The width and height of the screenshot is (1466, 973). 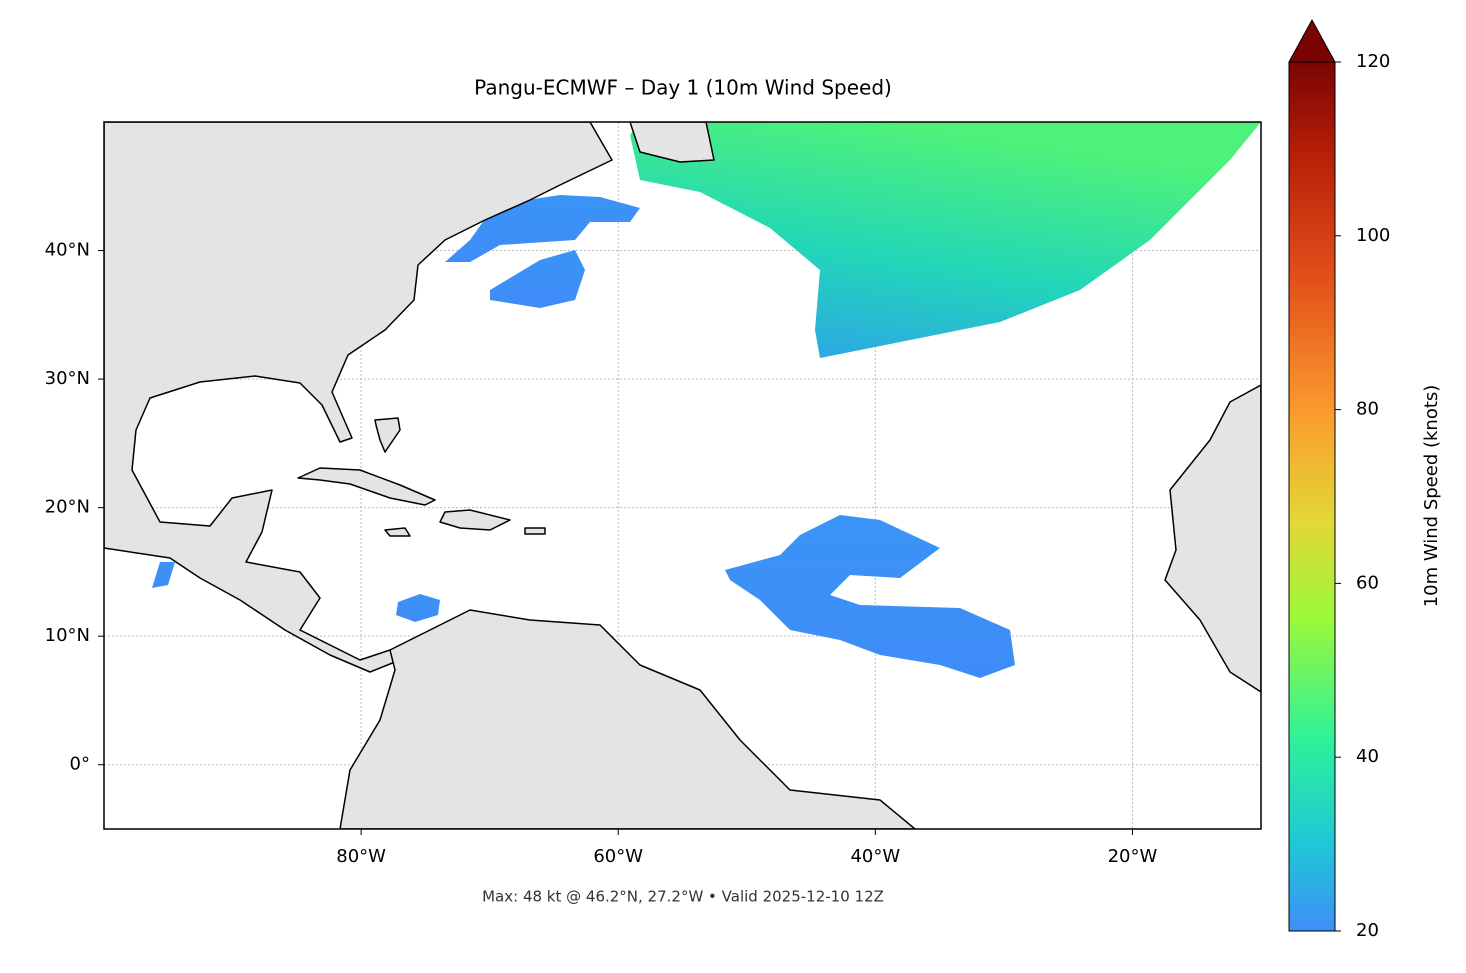 What do you see at coordinates (1367, 582) in the screenshot?
I see `colorbar-tick-label: 60` at bounding box center [1367, 582].